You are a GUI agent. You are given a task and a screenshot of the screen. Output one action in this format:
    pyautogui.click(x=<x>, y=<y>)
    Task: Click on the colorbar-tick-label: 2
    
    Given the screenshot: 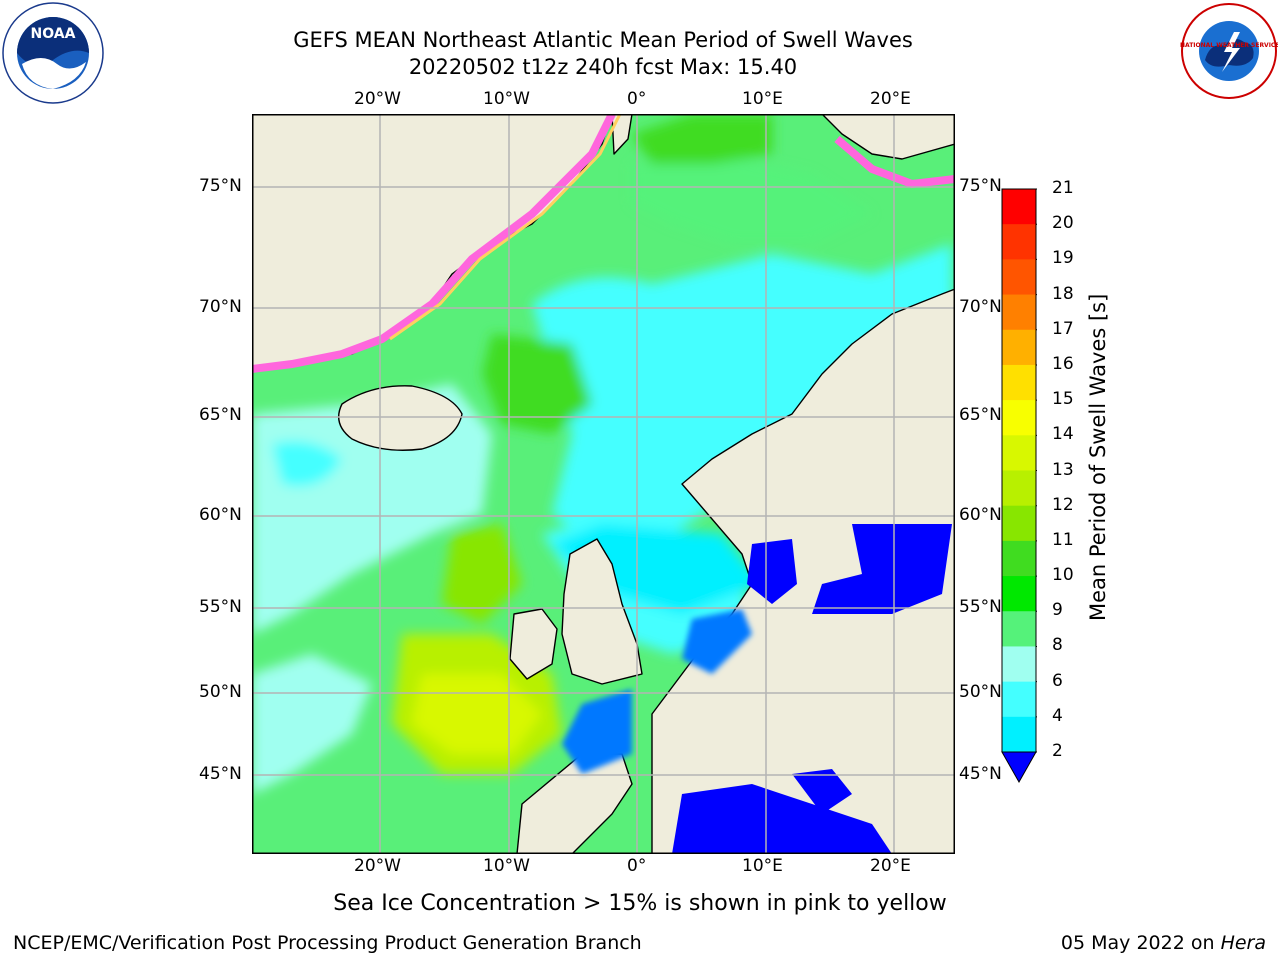 What is the action you would take?
    pyautogui.click(x=1057, y=751)
    